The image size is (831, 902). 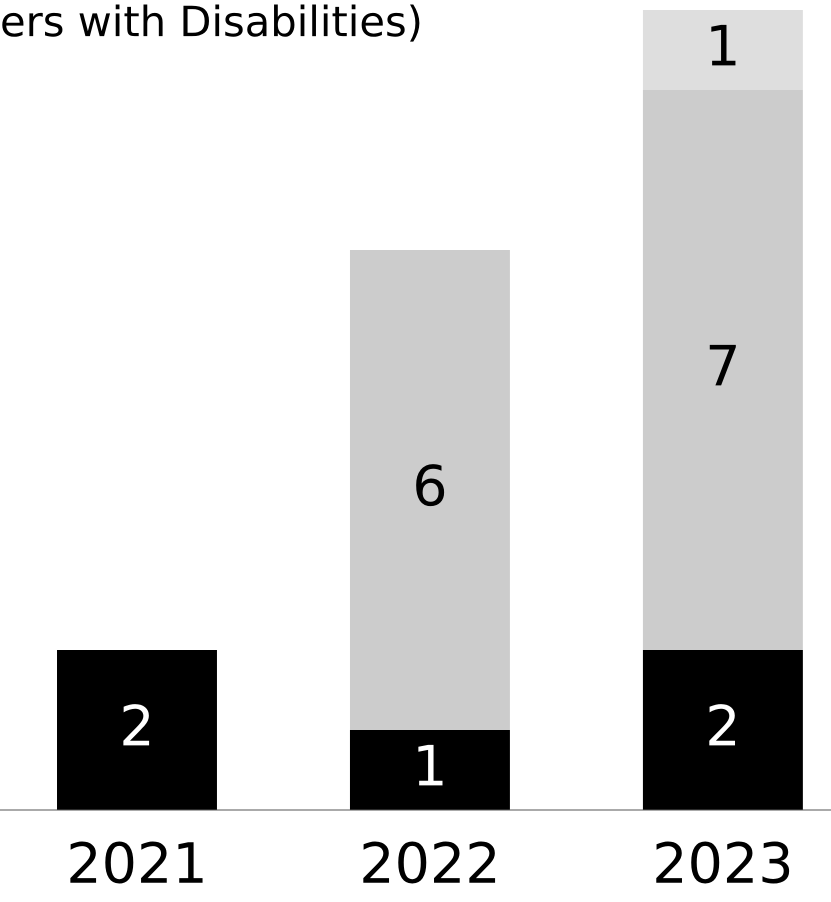 What do you see at coordinates (723, 365) in the screenshot?
I see `data-label: 7` at bounding box center [723, 365].